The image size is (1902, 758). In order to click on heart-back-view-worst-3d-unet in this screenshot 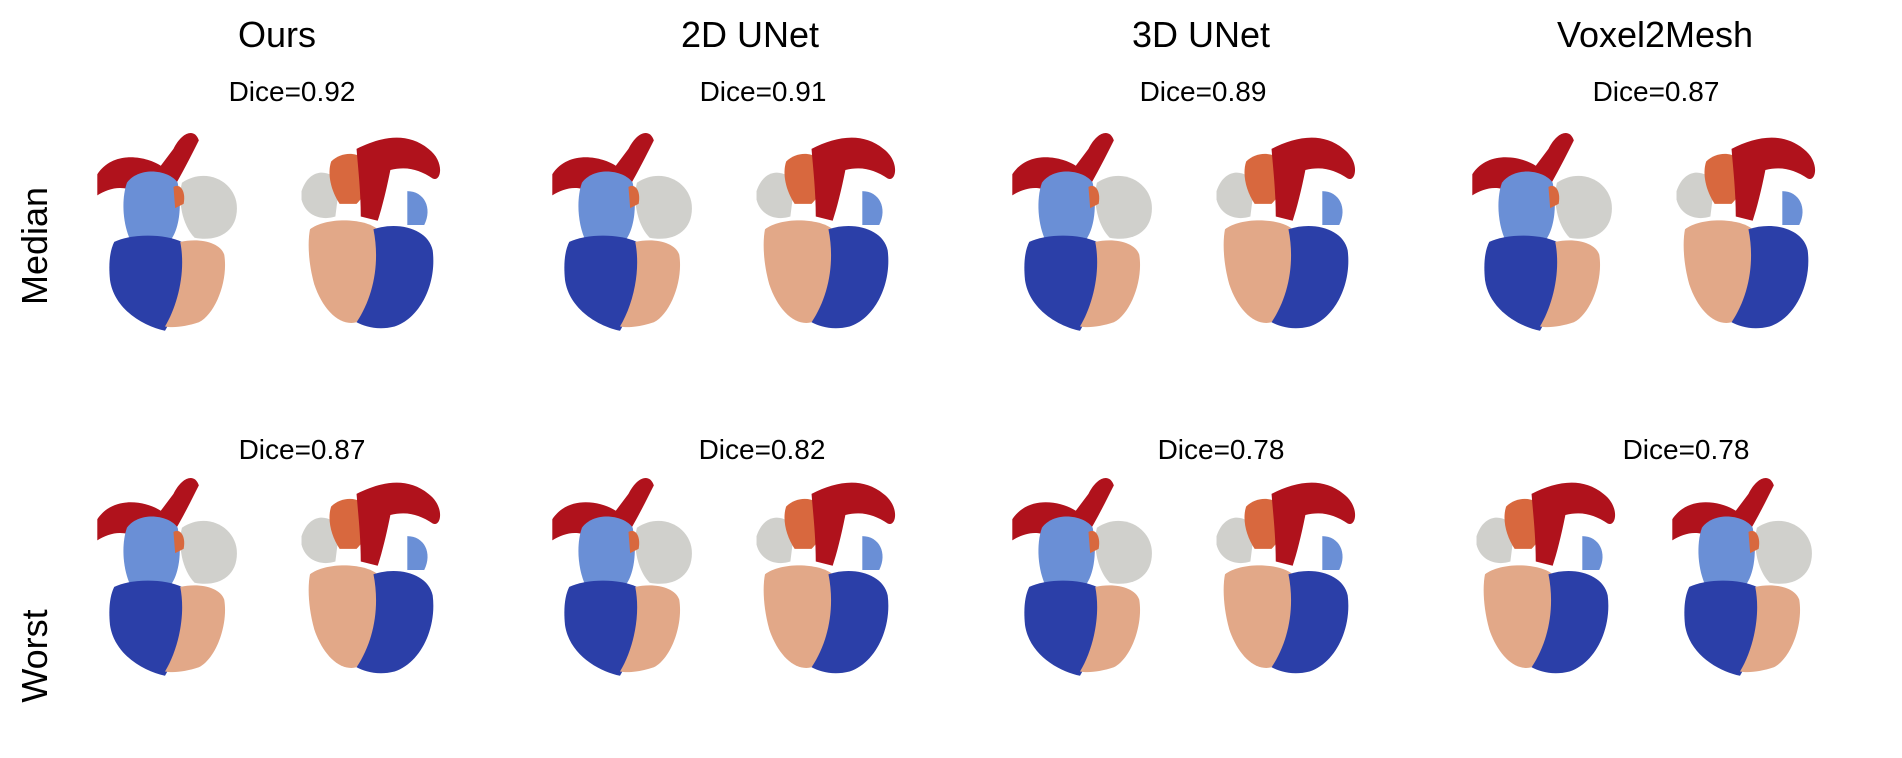, I will do `click(1286, 578)`.